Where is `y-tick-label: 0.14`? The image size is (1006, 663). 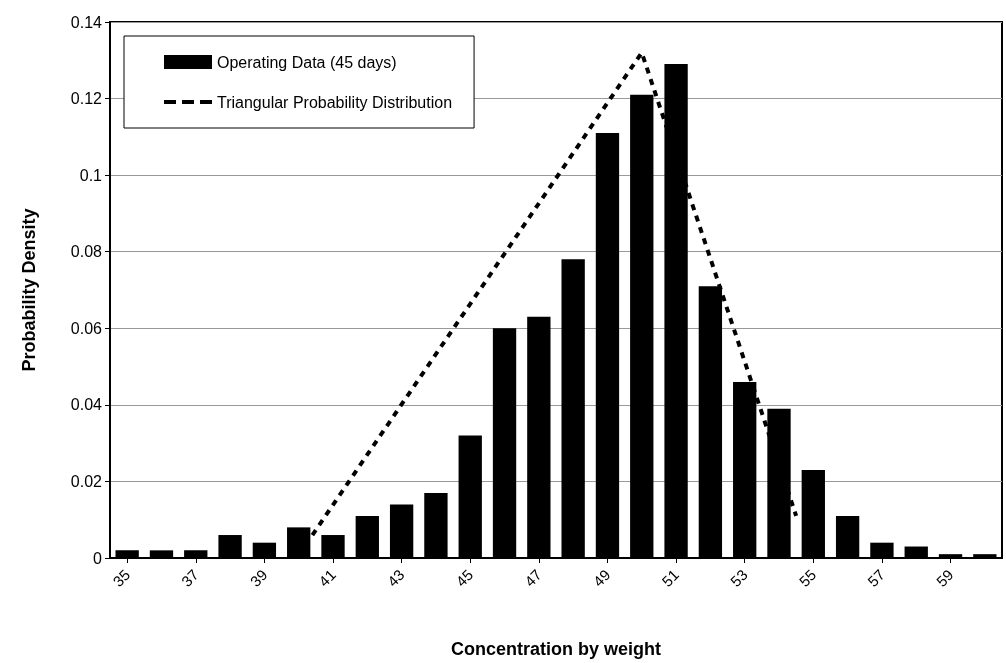 y-tick-label: 0.14 is located at coordinates (86, 22).